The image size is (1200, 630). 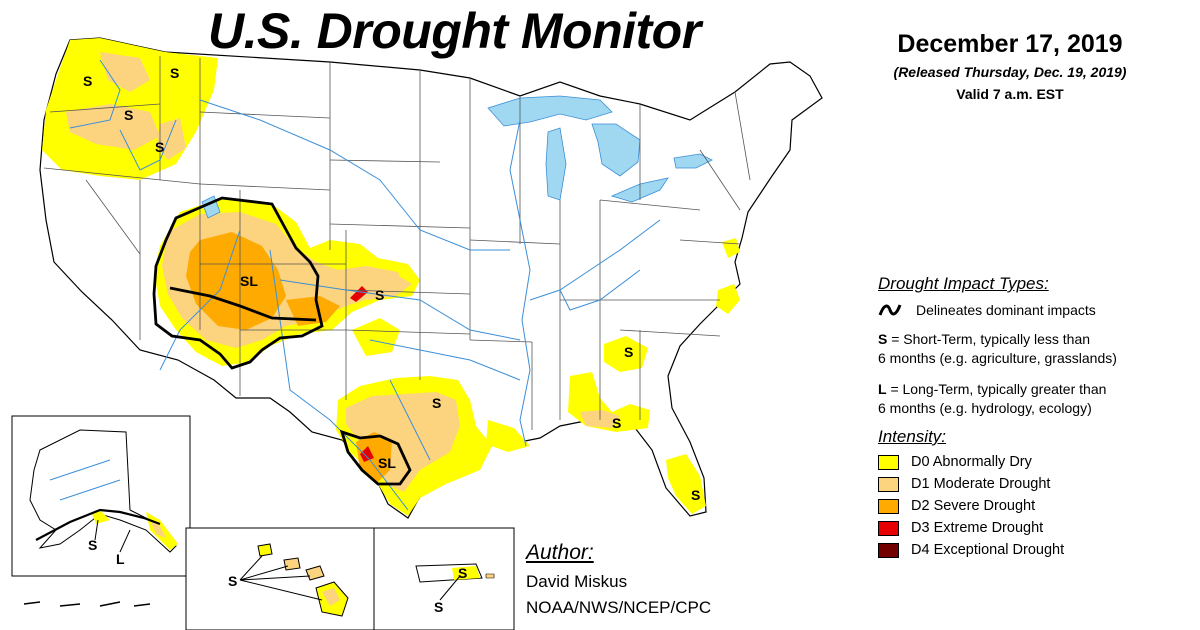 What do you see at coordinates (971, 462) in the screenshot?
I see `legend-label-d0: D0 Abnormally Dry` at bounding box center [971, 462].